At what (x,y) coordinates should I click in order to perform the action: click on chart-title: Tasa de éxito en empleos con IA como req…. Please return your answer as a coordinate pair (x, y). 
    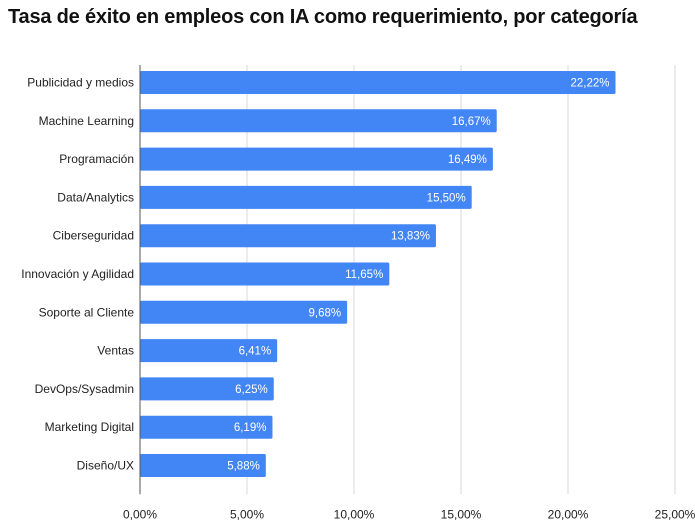
    Looking at the image, I should click on (323, 17).